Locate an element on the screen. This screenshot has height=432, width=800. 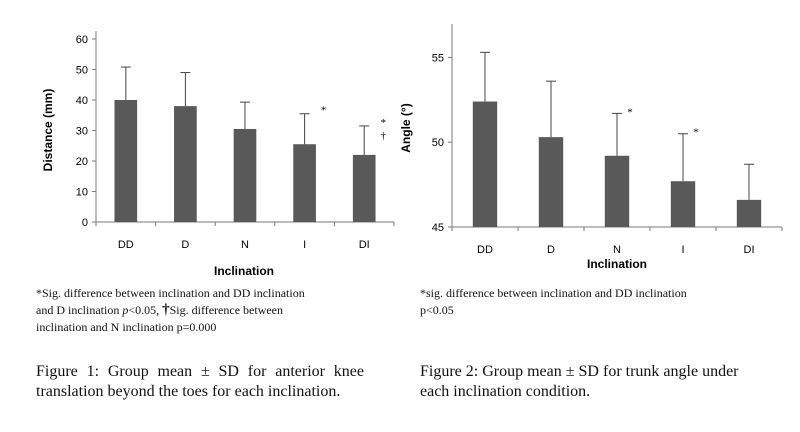
chart1-ytick-label: 0 is located at coordinates (85, 223).